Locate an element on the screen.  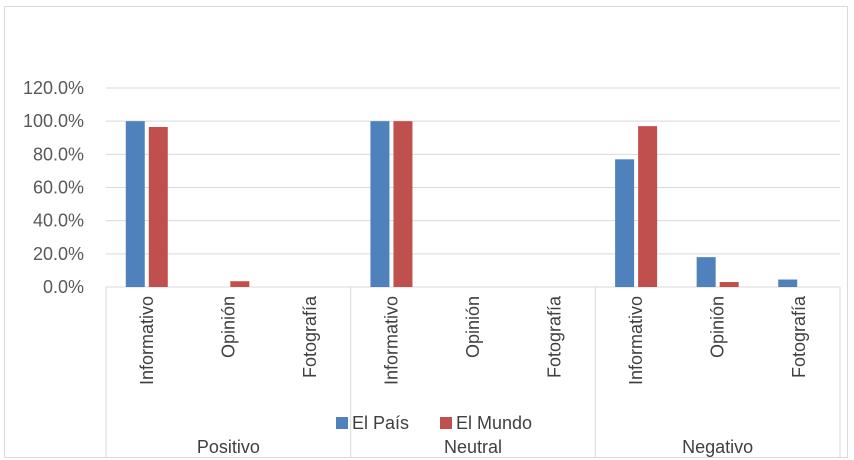
y-tick-label: 60.0% is located at coordinates (58, 188).